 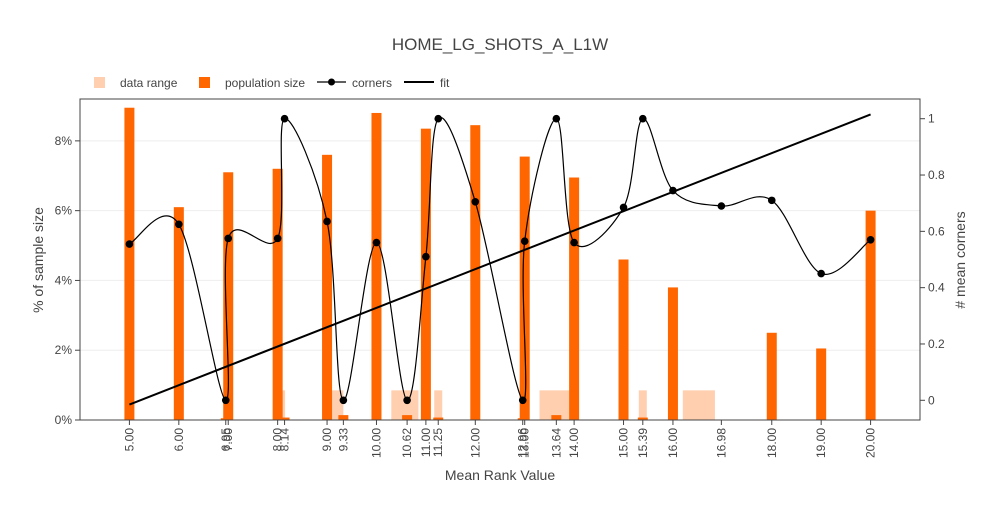 What do you see at coordinates (64, 350) in the screenshot?
I see `y-left-tick-label-1: 2%` at bounding box center [64, 350].